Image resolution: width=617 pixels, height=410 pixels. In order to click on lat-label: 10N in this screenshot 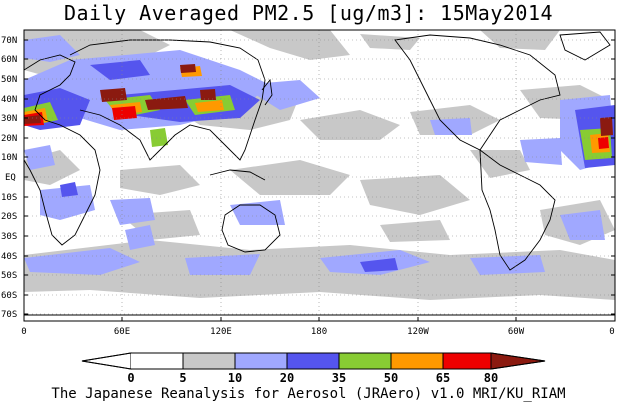, I will do `click(9, 158)`.